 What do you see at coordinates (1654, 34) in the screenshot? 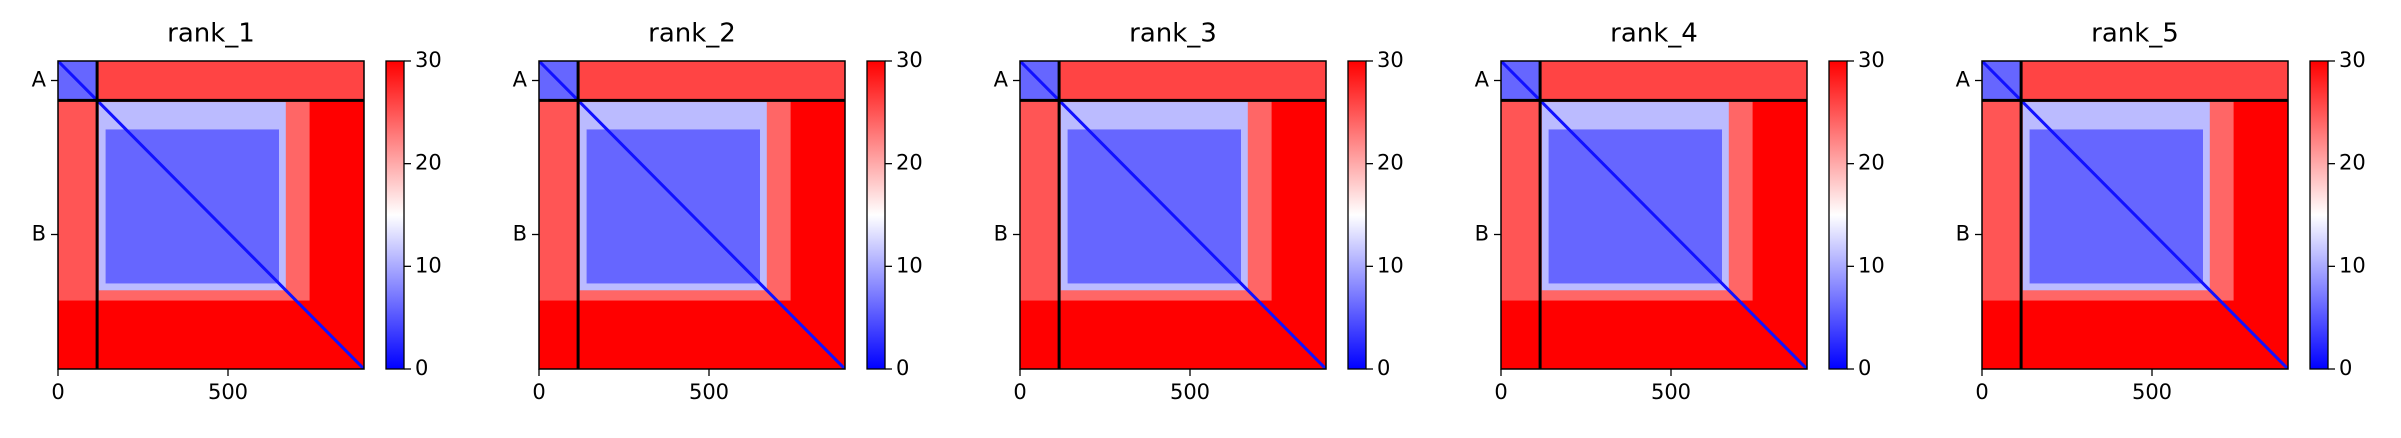
I see `panel-title: rank_4` at bounding box center [1654, 34].